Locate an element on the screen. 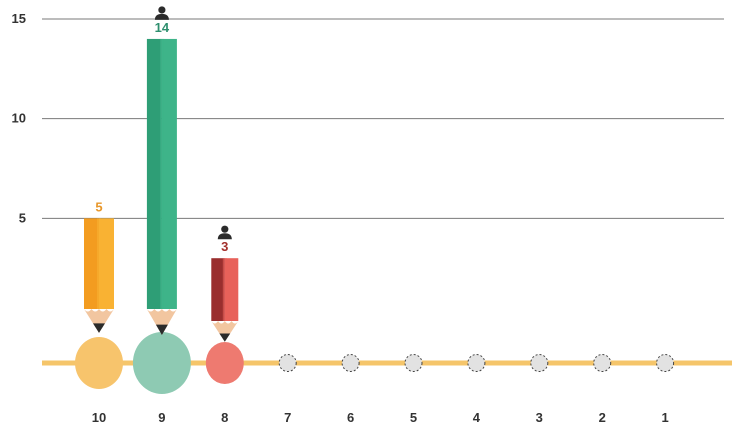 The image size is (749, 429). x-tick-label: 5 is located at coordinates (413, 417).